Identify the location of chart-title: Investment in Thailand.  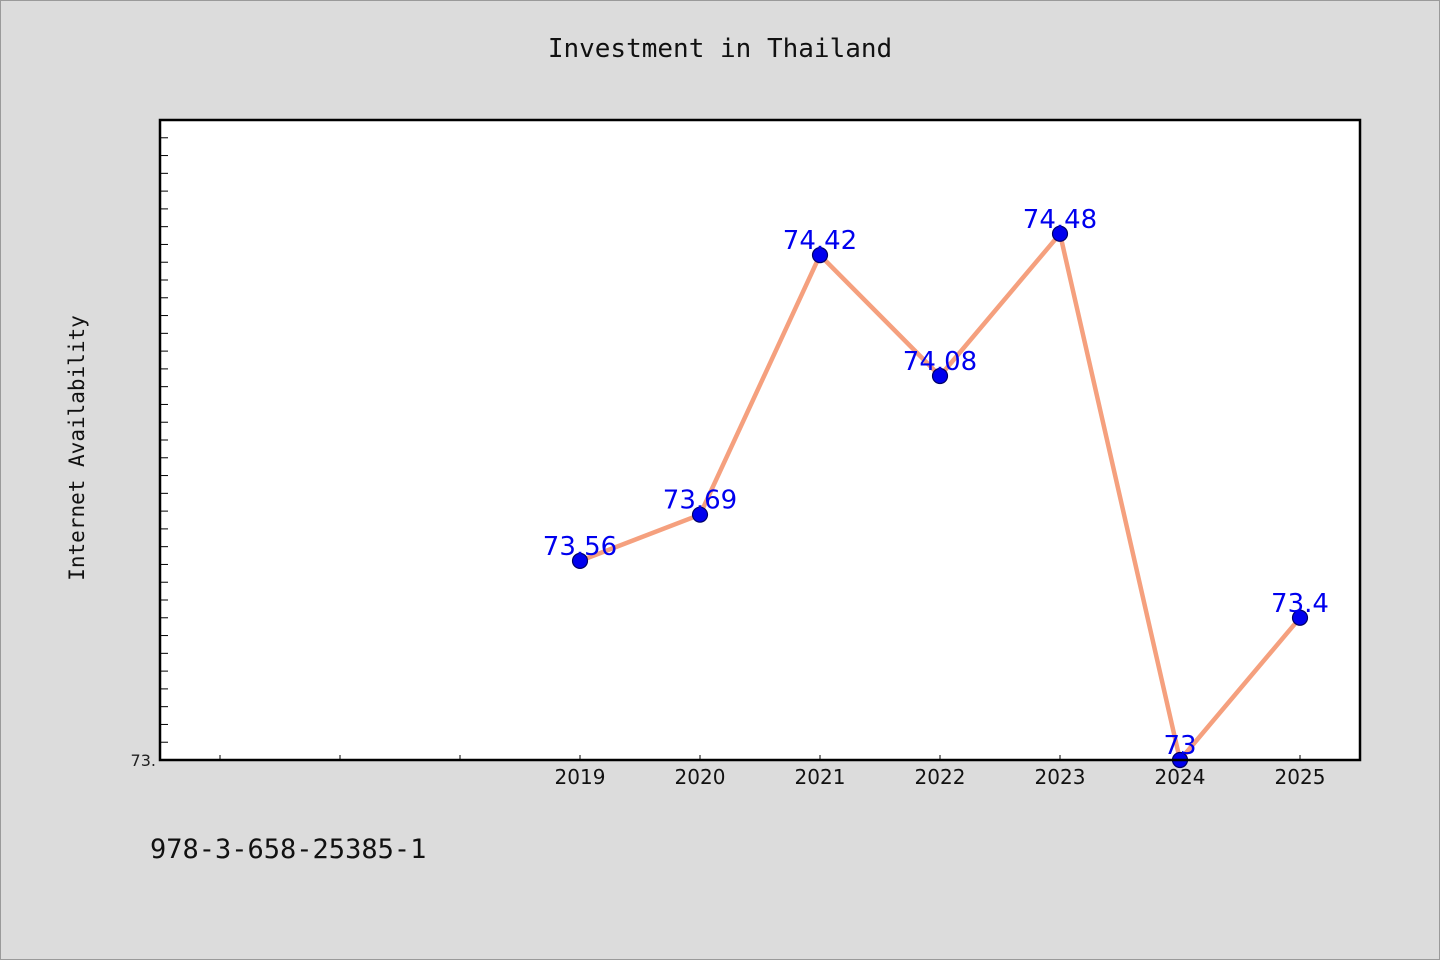
(720, 49).